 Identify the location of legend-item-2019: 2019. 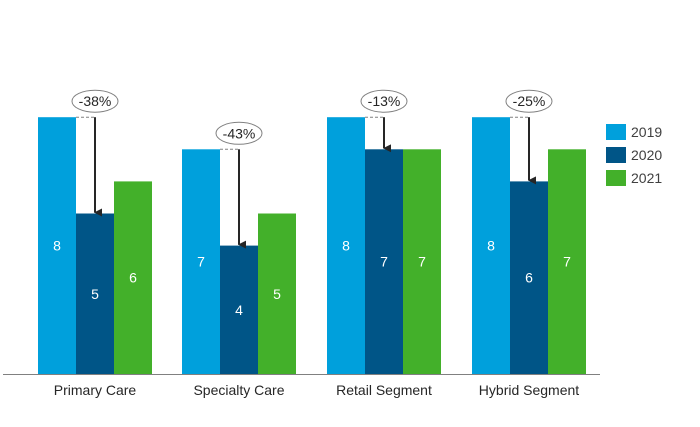
(634, 131).